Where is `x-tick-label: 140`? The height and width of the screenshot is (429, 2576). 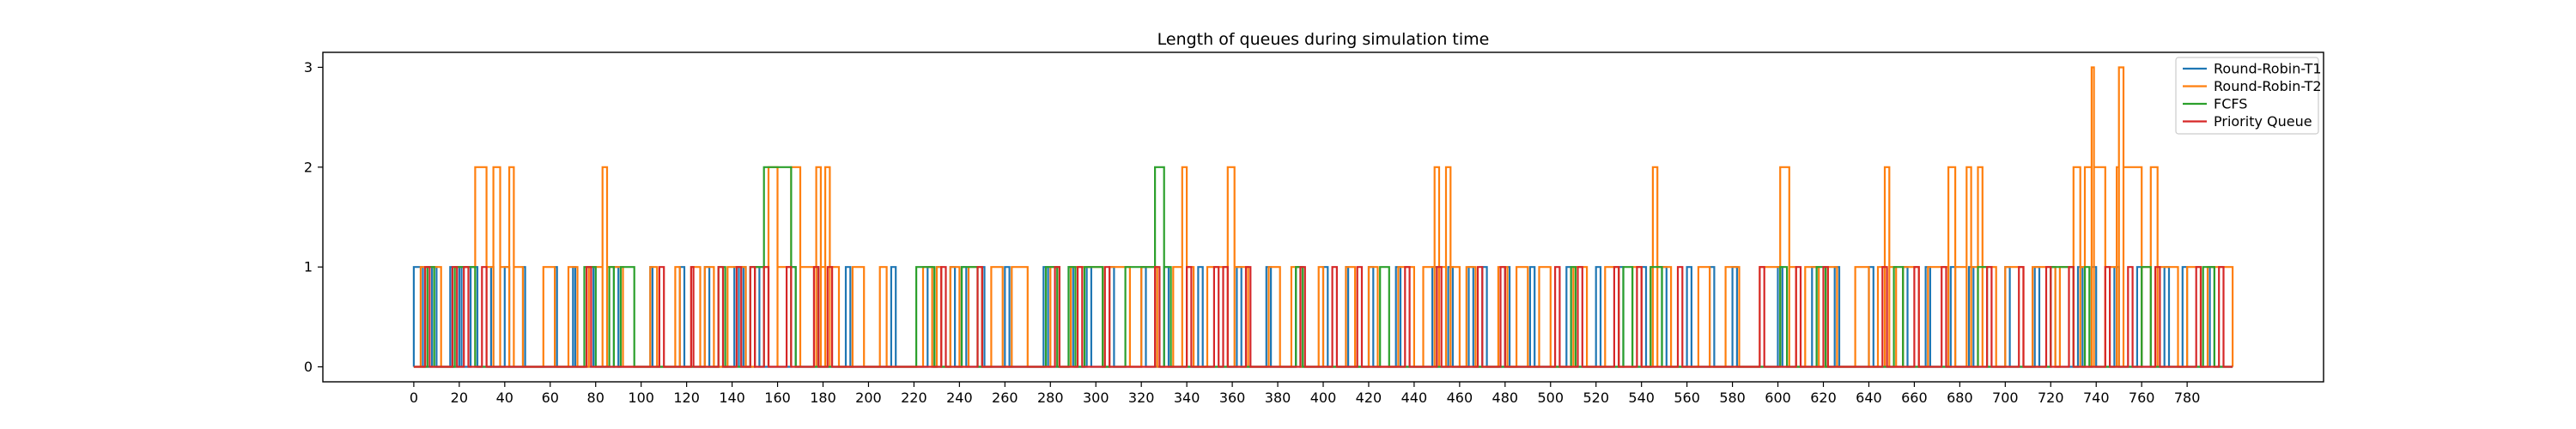 x-tick-label: 140 is located at coordinates (732, 398).